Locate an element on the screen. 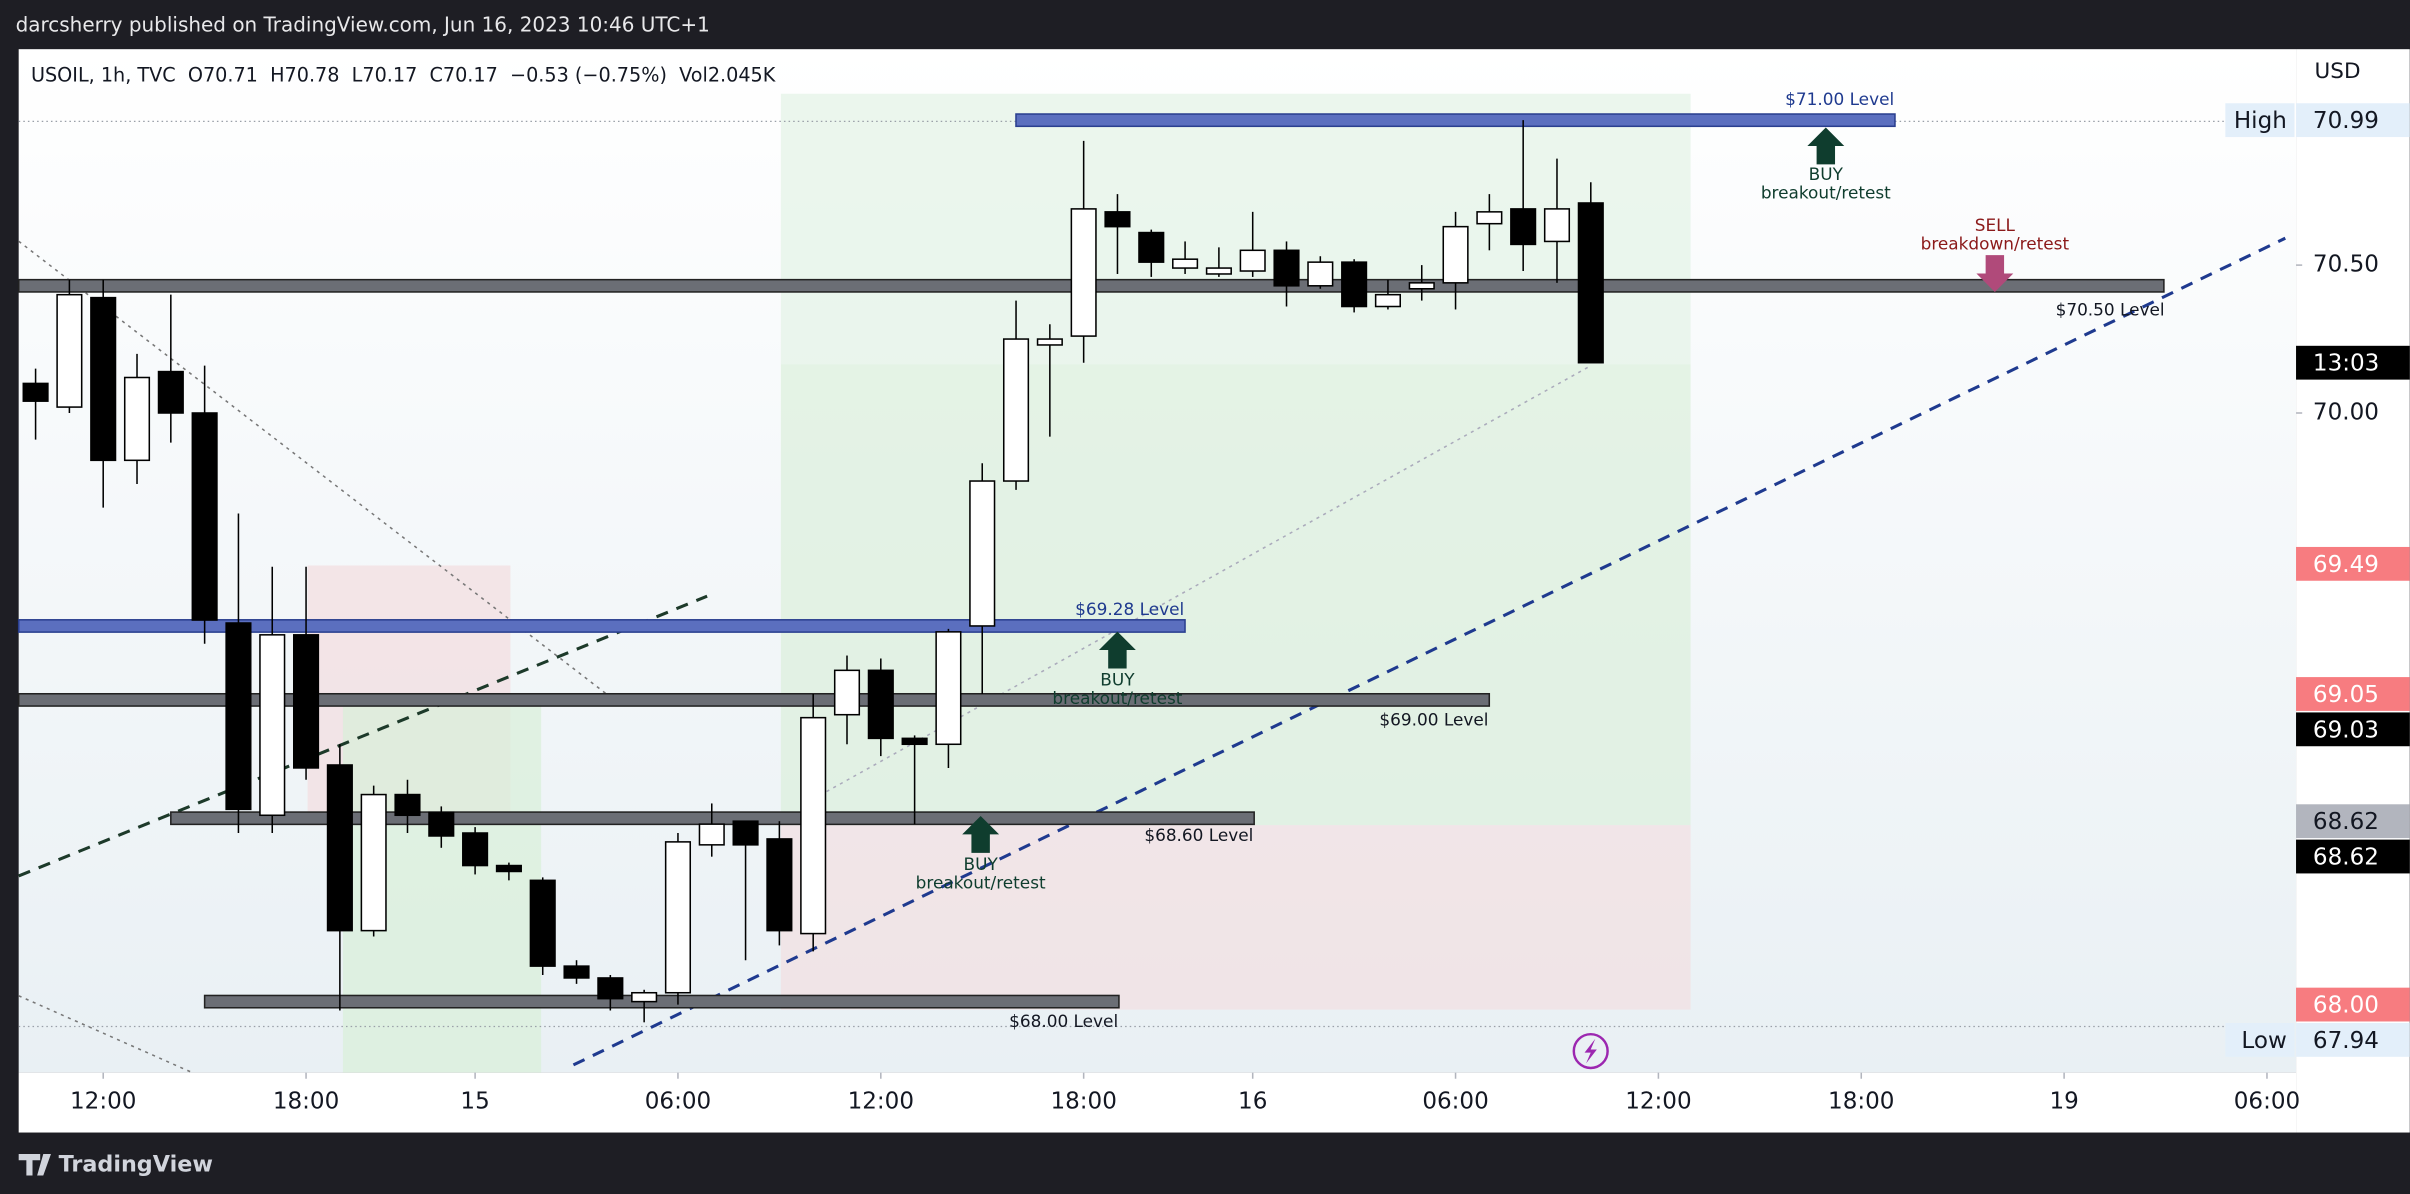 This screenshot has height=1194, width=2410. price-label: 69.49 is located at coordinates (2346, 565).